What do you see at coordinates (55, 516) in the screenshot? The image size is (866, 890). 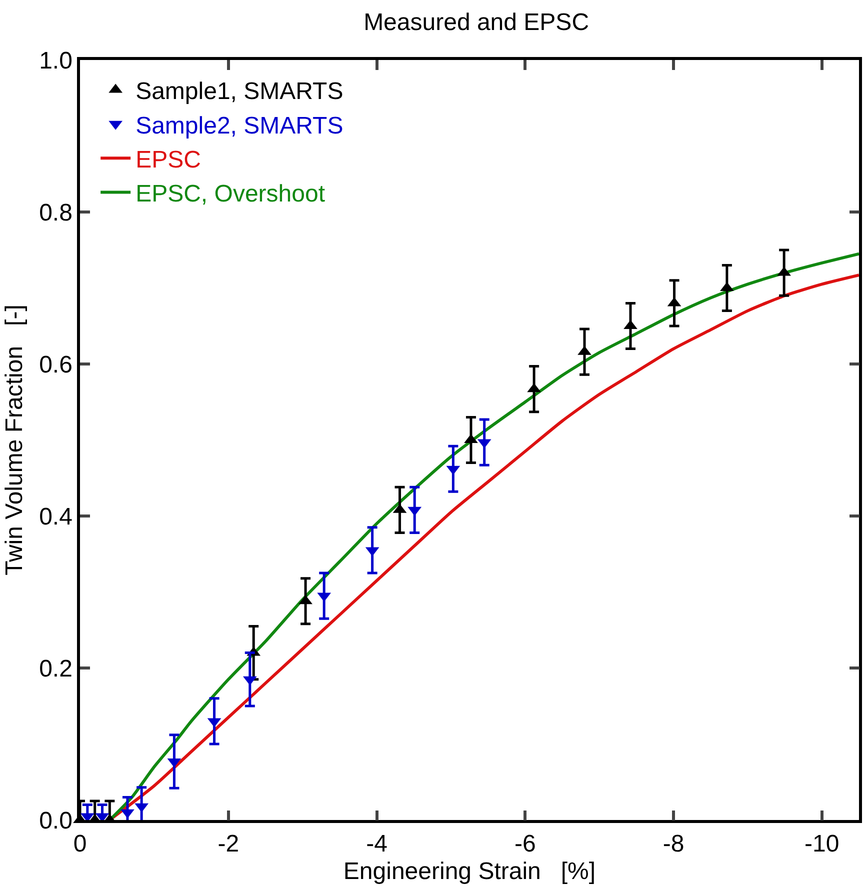 I see `y-tick-label: 0.4` at bounding box center [55, 516].